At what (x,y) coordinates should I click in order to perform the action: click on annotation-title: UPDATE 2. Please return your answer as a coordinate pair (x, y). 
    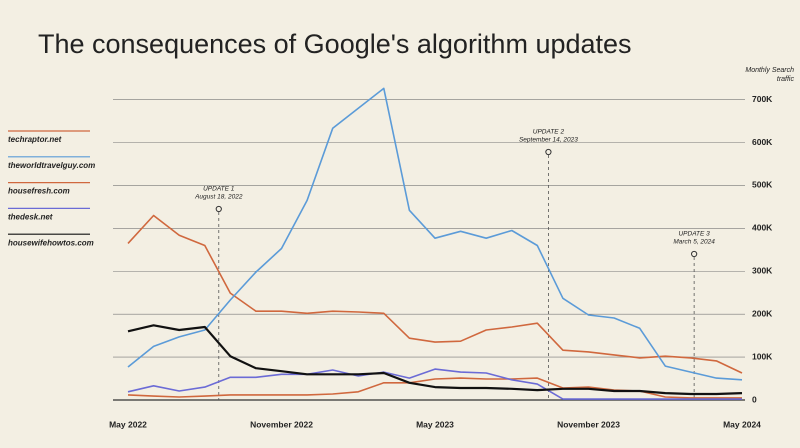
    Looking at the image, I should click on (549, 132).